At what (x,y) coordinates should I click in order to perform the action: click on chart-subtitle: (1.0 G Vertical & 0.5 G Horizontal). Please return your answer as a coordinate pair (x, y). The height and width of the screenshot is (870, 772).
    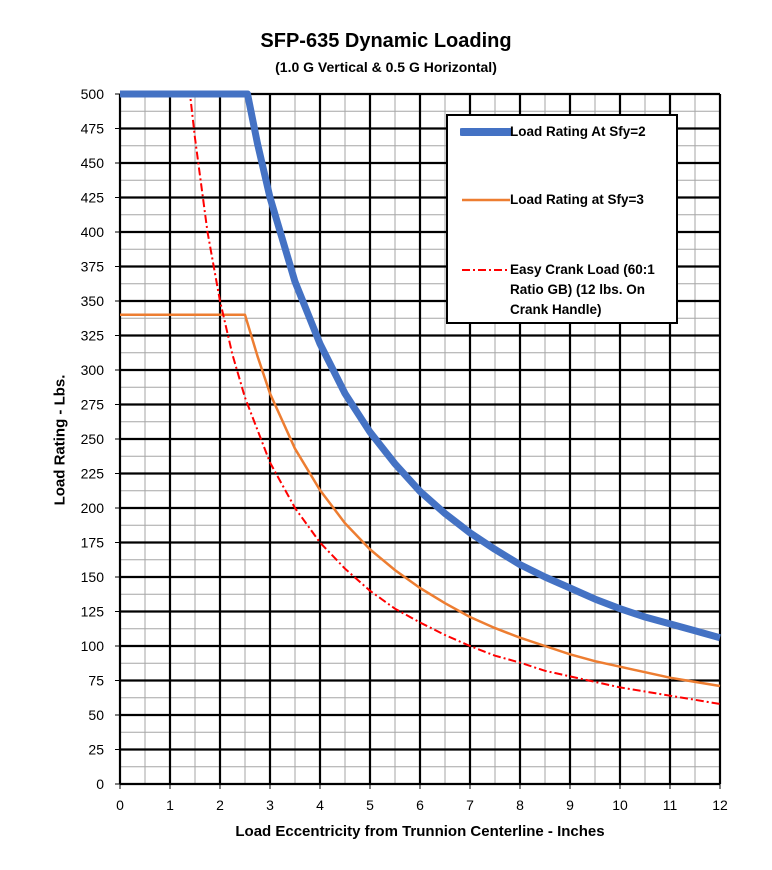
    Looking at the image, I should click on (386, 67).